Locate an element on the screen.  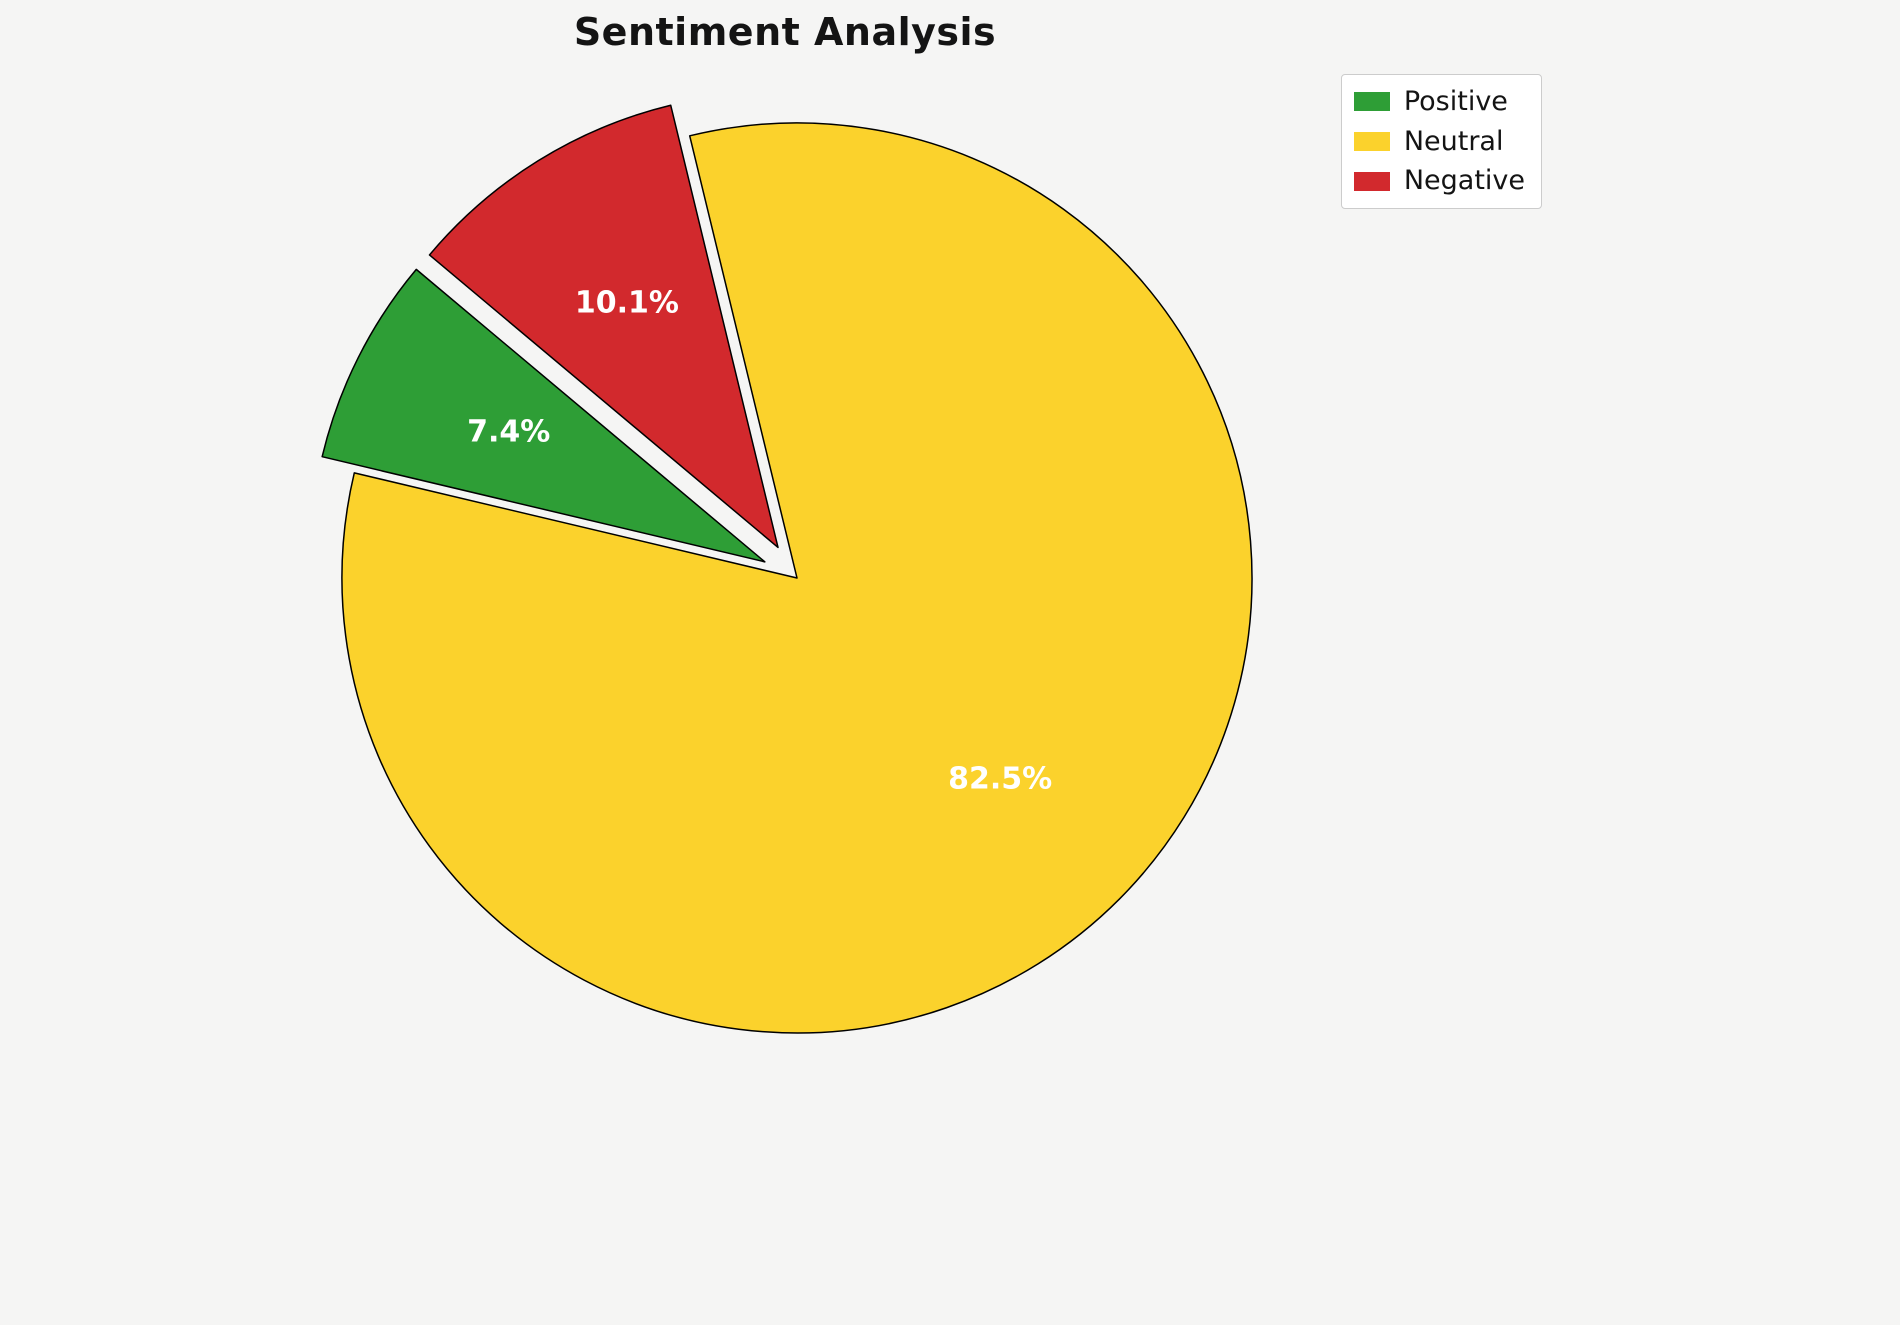
pie-slice-label-negative: 10.1% is located at coordinates (627, 302).